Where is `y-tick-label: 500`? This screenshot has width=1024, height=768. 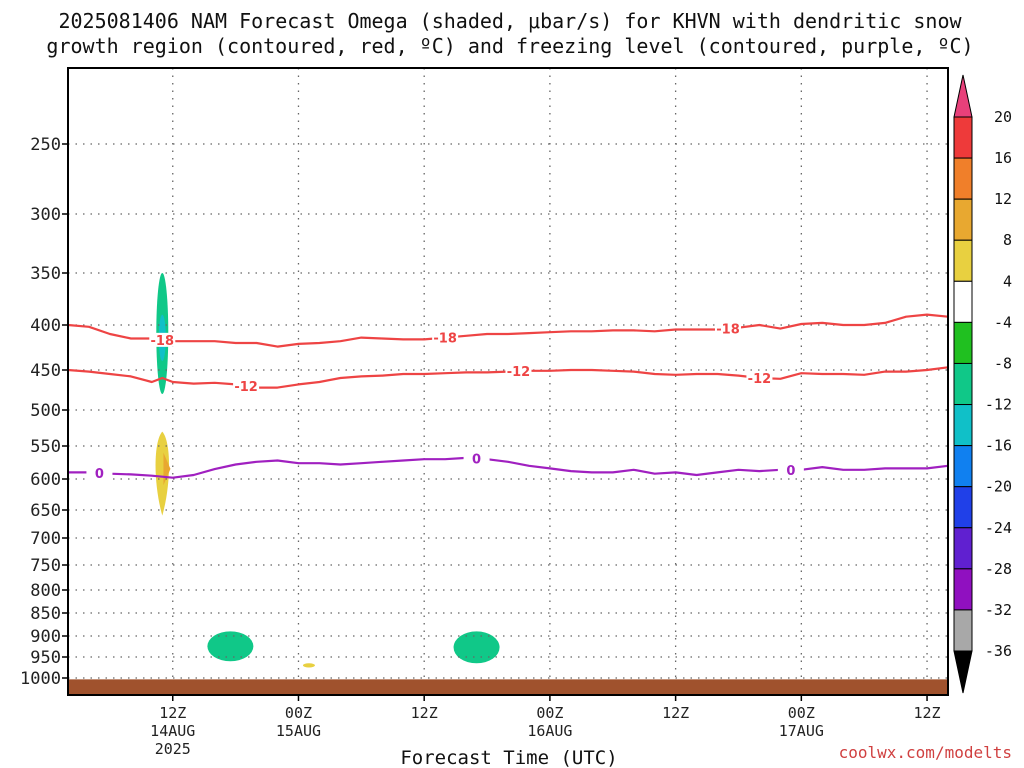
y-tick-label: 500 is located at coordinates (45, 411).